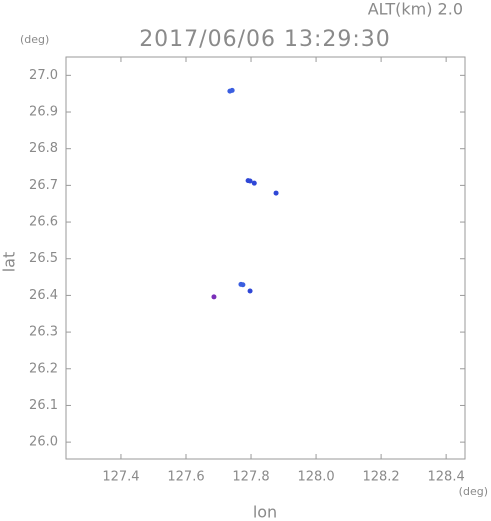  I want to click on y-tick-label: 26.3, so click(43, 332).